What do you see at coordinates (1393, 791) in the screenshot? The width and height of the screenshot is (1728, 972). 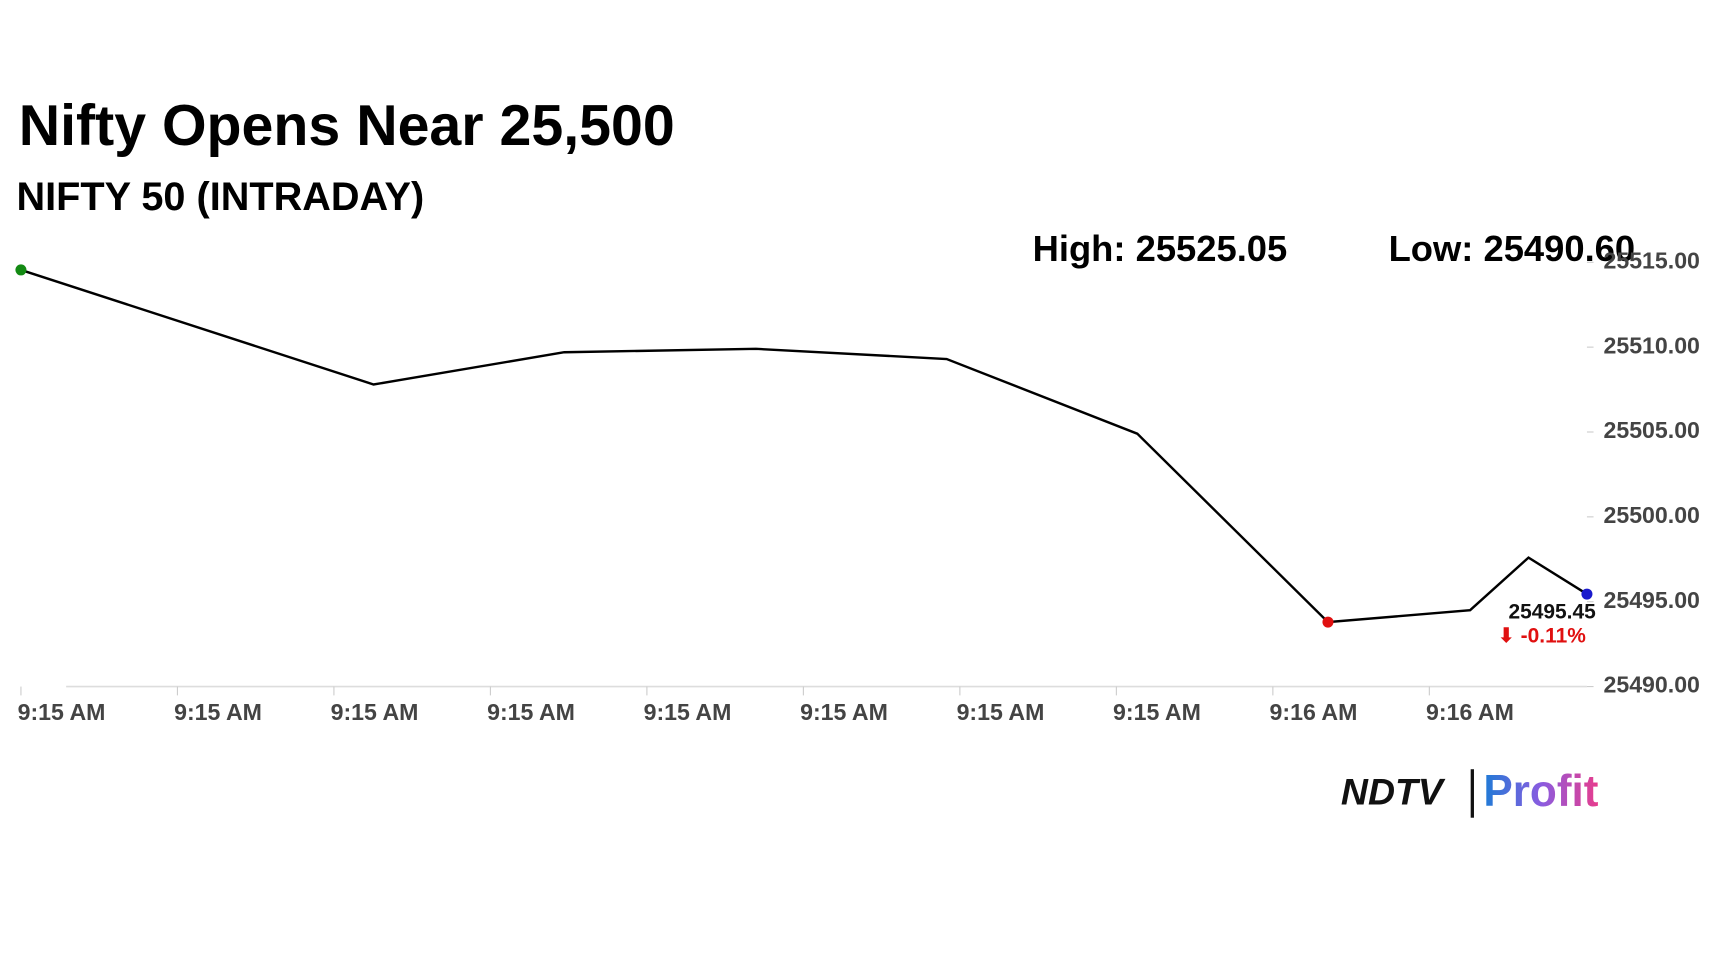 I see `logo-ndtv: NDTV` at bounding box center [1393, 791].